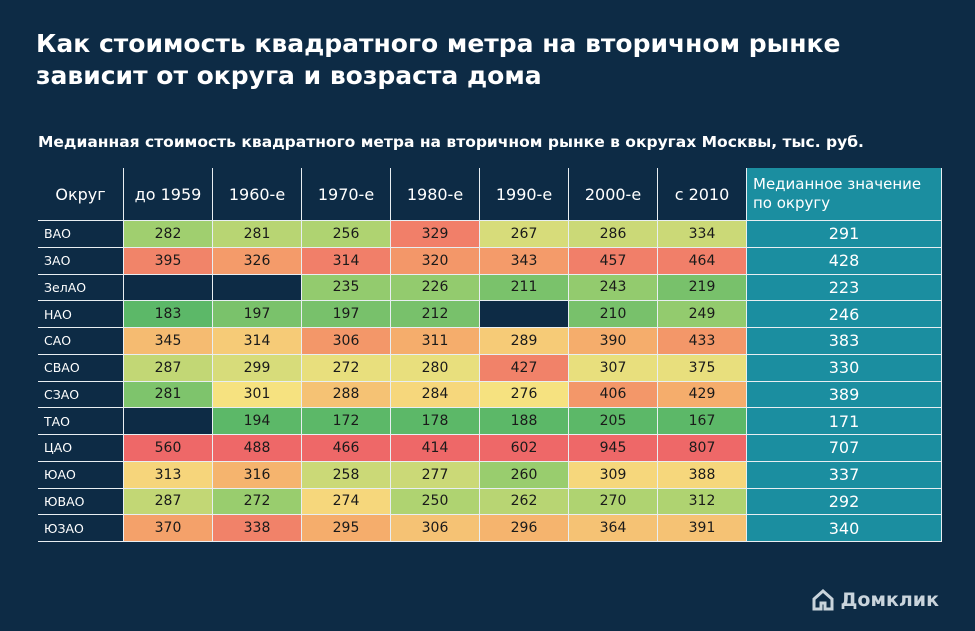 The image size is (975, 631). I want to click on value-cell: 464, so click(702, 261).